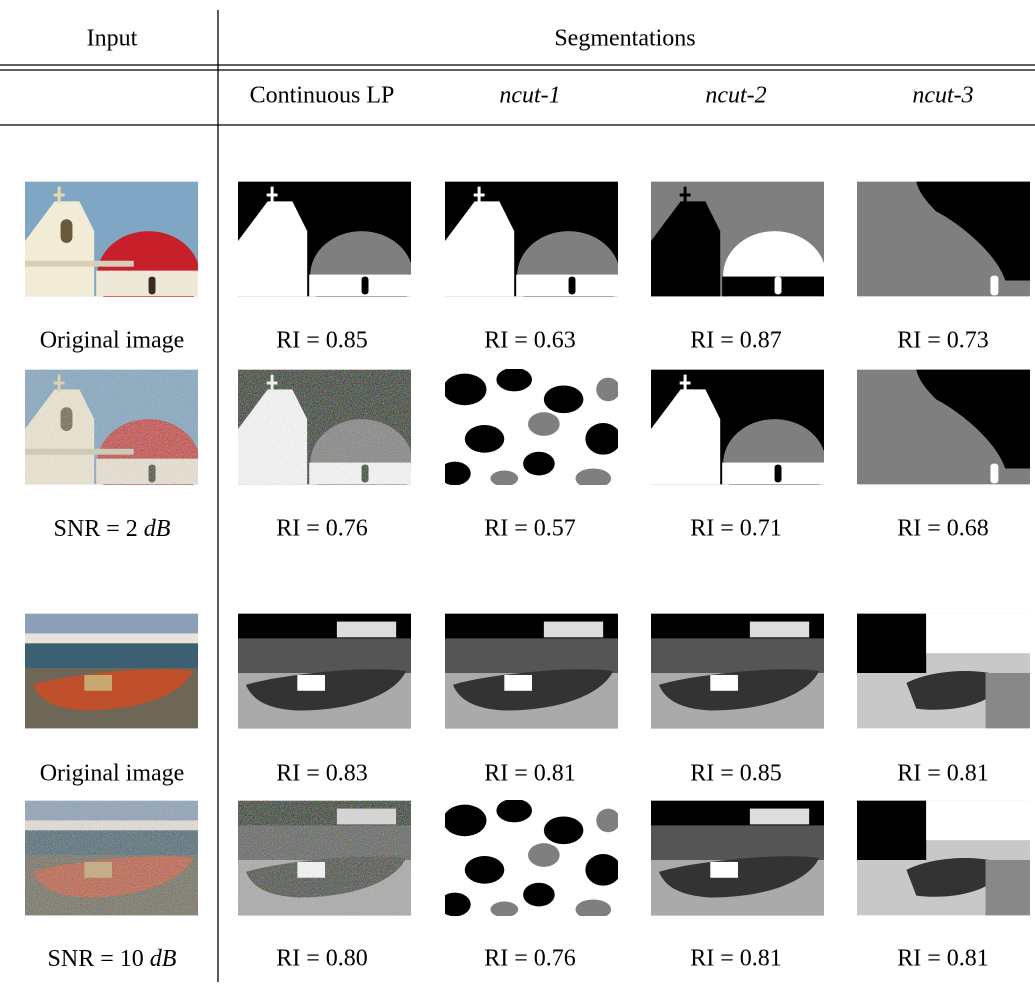 The height and width of the screenshot is (987, 1035). What do you see at coordinates (942, 96) in the screenshot?
I see `column-header: ncut-3` at bounding box center [942, 96].